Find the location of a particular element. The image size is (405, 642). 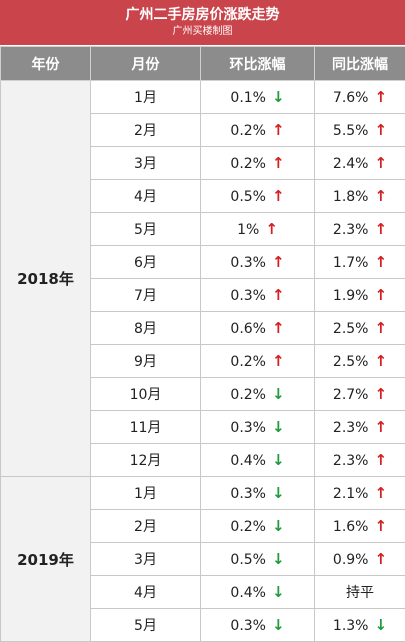

cell-value: 2.4% is located at coordinates (350, 164).